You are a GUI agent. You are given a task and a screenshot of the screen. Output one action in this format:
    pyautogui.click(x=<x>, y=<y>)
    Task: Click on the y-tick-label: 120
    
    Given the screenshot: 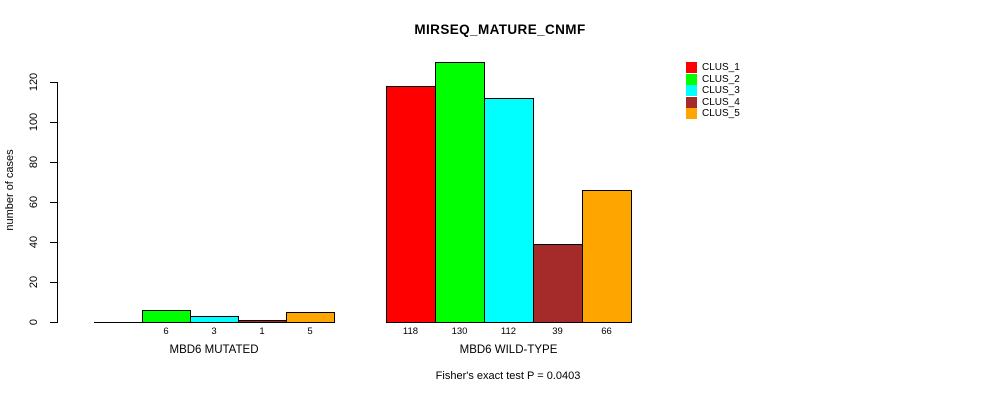 What is the action you would take?
    pyautogui.click(x=34, y=82)
    